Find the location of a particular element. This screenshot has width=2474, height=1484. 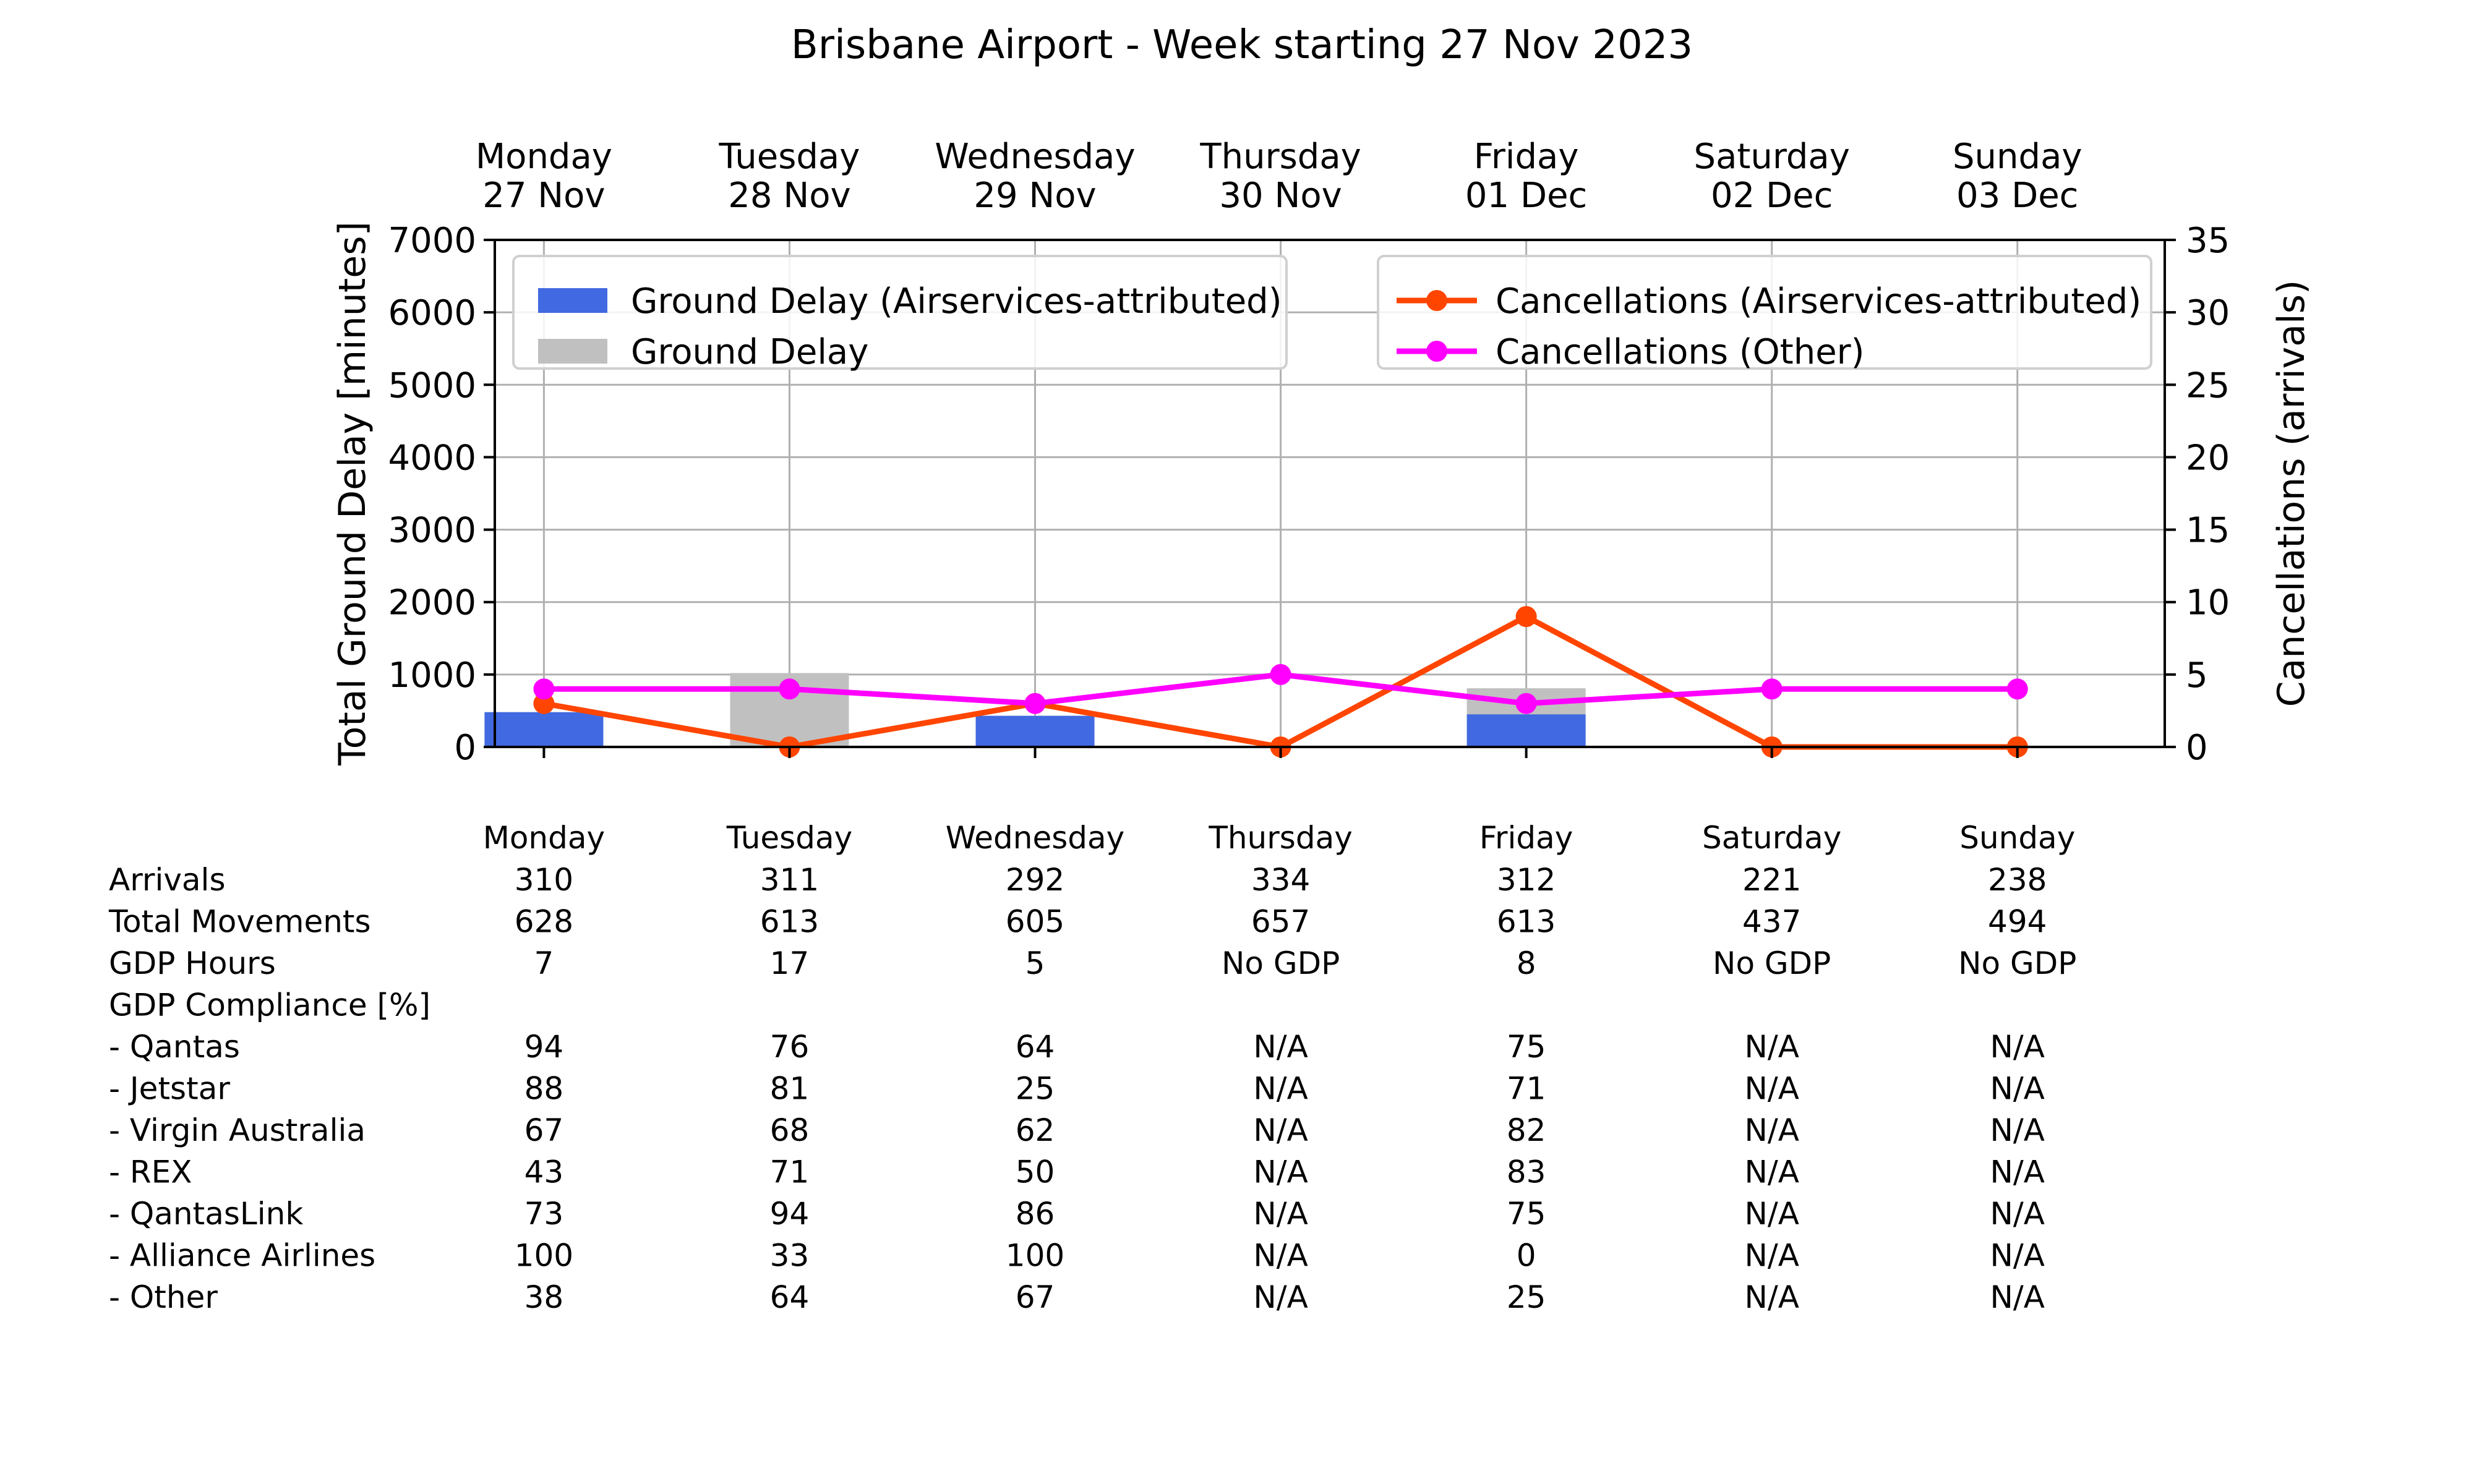

y-tick-label: 4000 is located at coordinates (432, 458).